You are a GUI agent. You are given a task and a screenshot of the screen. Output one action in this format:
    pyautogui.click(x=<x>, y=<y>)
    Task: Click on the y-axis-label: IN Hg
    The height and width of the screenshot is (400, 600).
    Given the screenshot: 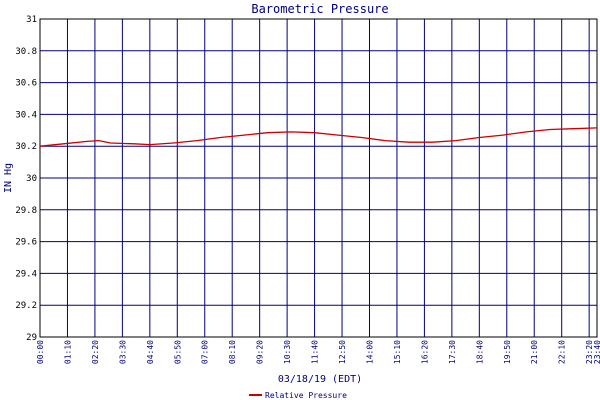 What is the action you would take?
    pyautogui.click(x=8, y=178)
    